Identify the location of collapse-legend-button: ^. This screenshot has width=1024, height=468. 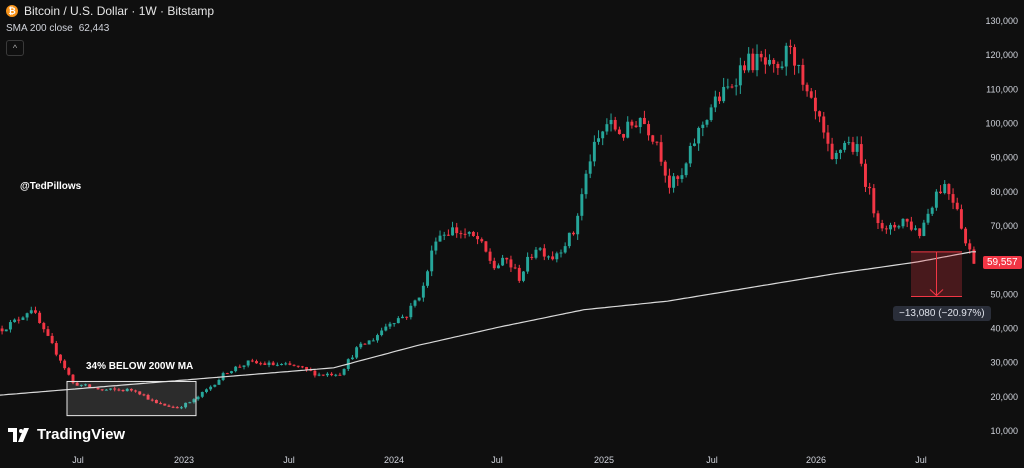
(15, 48).